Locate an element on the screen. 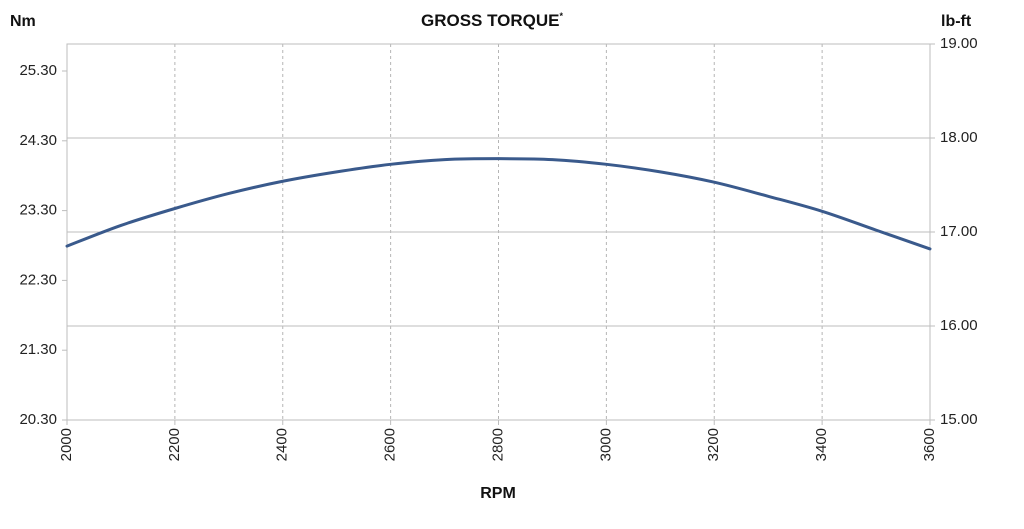 This screenshot has width=1024, height=529. y-right-tick-label: 15.00 is located at coordinates (959, 419).